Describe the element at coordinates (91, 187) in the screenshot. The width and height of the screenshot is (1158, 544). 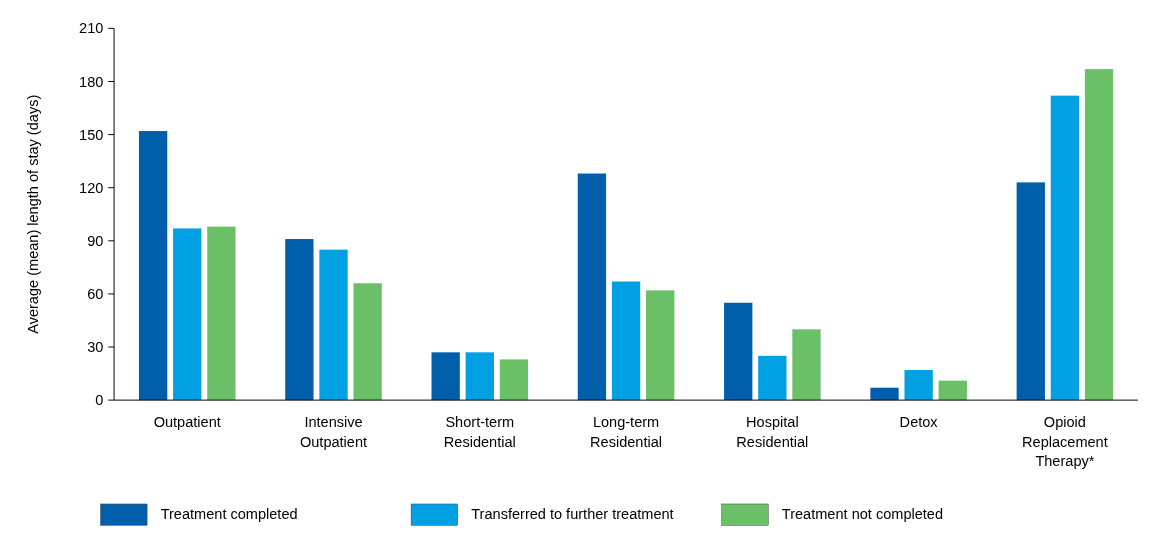
I see `y-tick-label: 120` at that location.